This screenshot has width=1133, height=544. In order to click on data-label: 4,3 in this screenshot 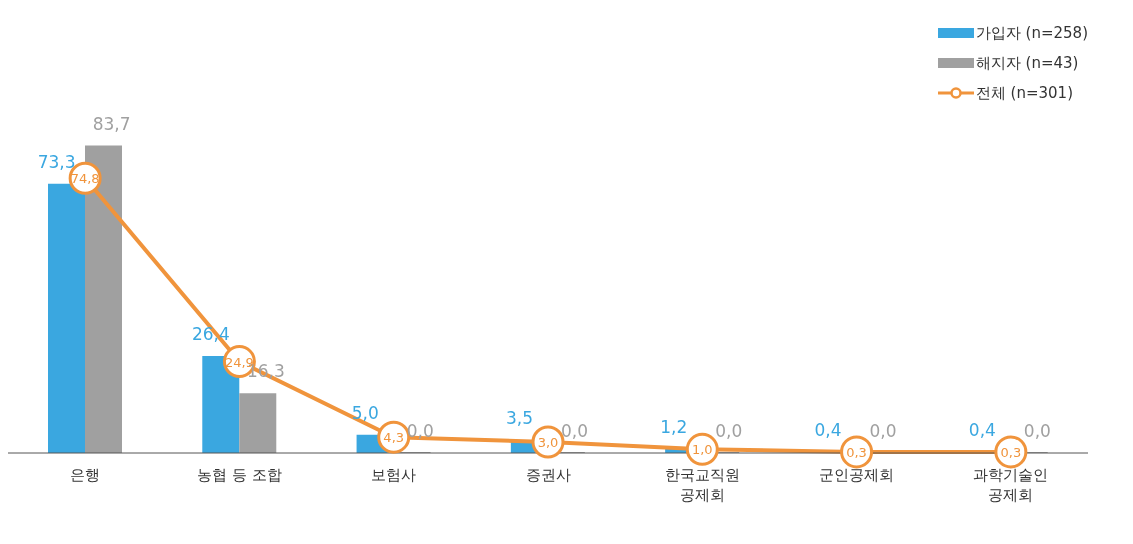, I will do `click(394, 438)`.